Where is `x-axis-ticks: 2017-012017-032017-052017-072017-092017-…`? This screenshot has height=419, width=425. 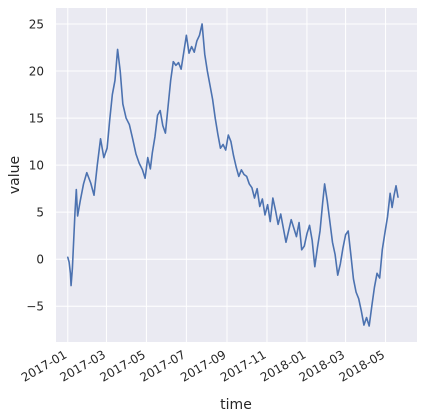 x-axis-ticks: 2017-012017-032017-052017-072017-092017-… is located at coordinates (203, 365).